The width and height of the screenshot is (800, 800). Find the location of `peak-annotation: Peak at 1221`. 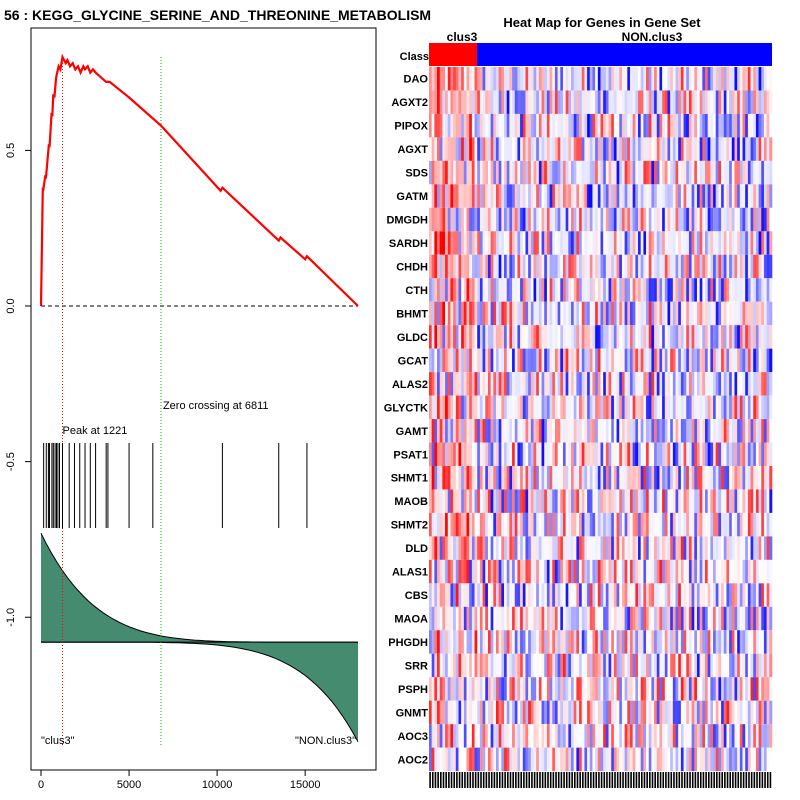

peak-annotation: Peak at 1221 is located at coordinates (95, 431).